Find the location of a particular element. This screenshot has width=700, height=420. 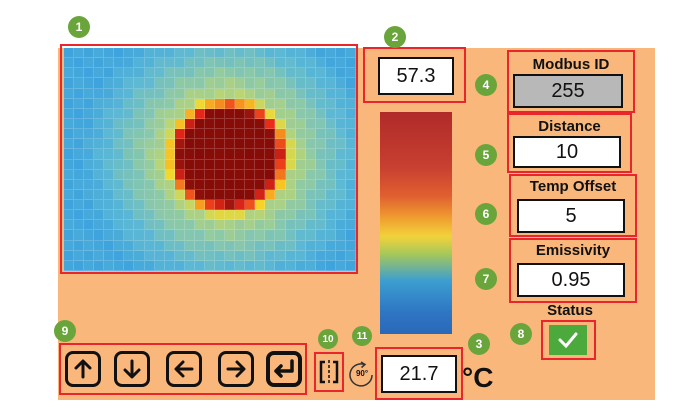

emissivity-field: 0.95 is located at coordinates (571, 280).